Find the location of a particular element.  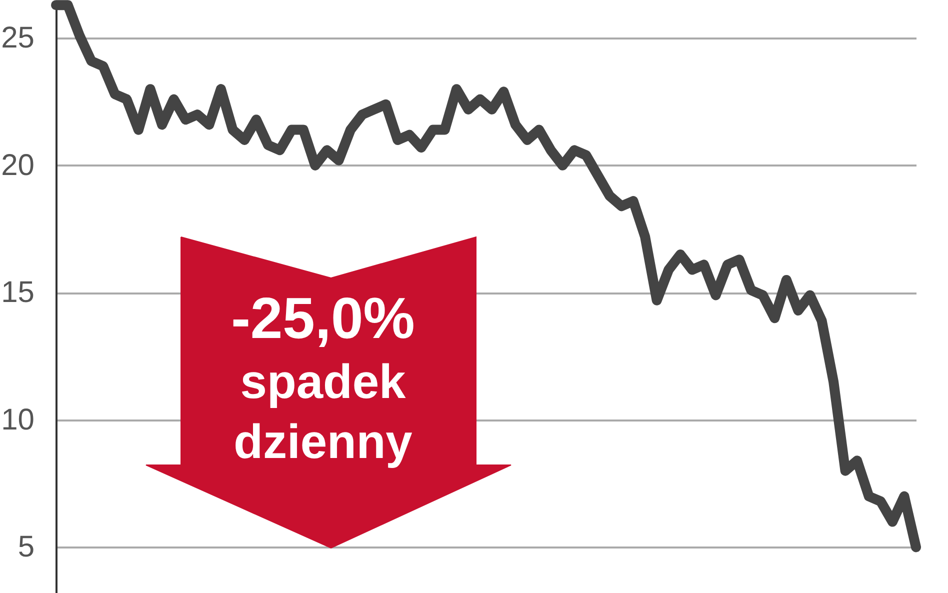

annotation: spadek is located at coordinates (323, 382).